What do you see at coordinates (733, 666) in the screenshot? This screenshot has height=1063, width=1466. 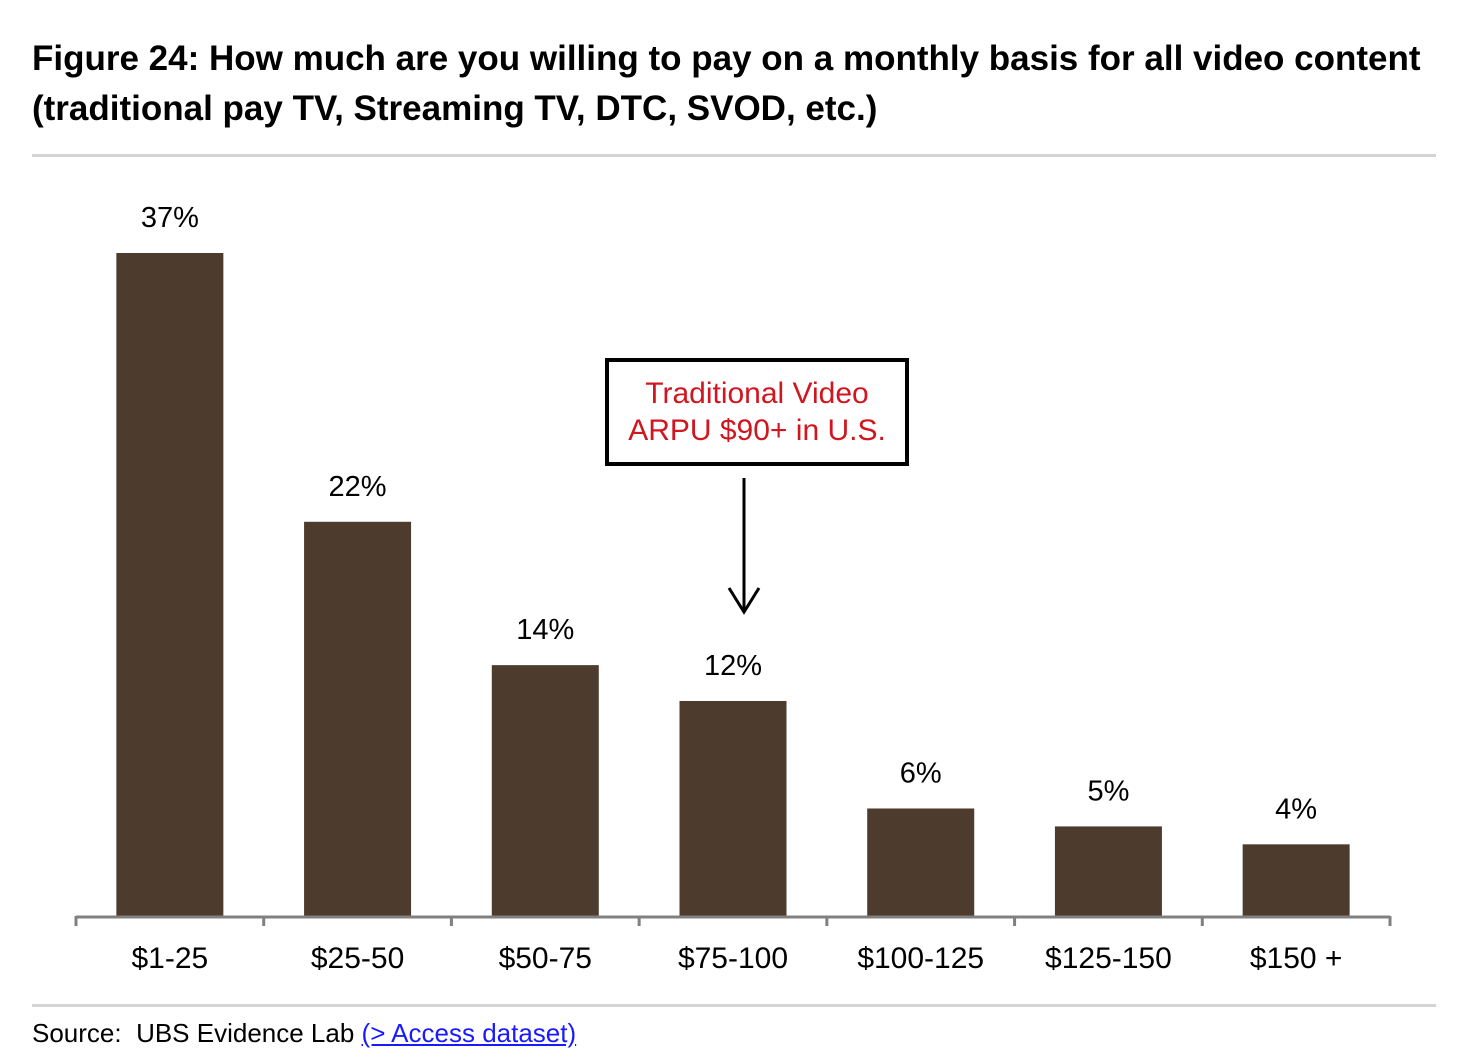 I see `data-label-4: 12%` at bounding box center [733, 666].